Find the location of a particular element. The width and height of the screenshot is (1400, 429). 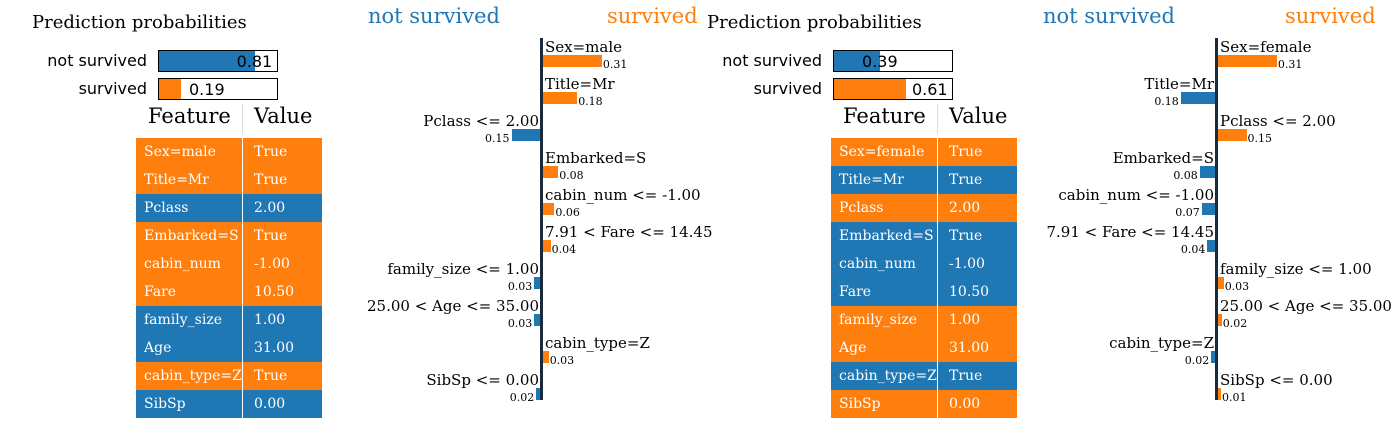

table-row: Sex=male True is located at coordinates (229, 152).